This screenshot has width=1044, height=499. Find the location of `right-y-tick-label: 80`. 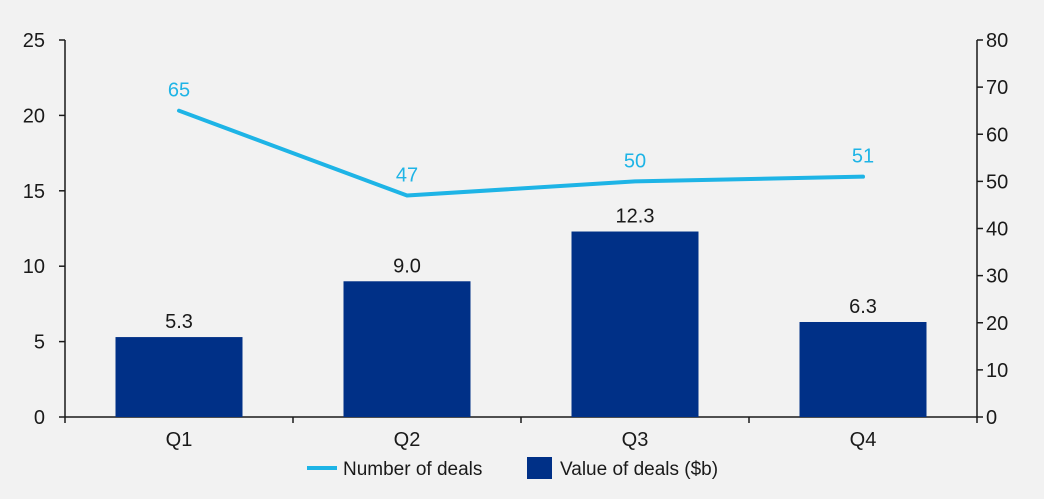

right-y-tick-label: 80 is located at coordinates (997, 41).